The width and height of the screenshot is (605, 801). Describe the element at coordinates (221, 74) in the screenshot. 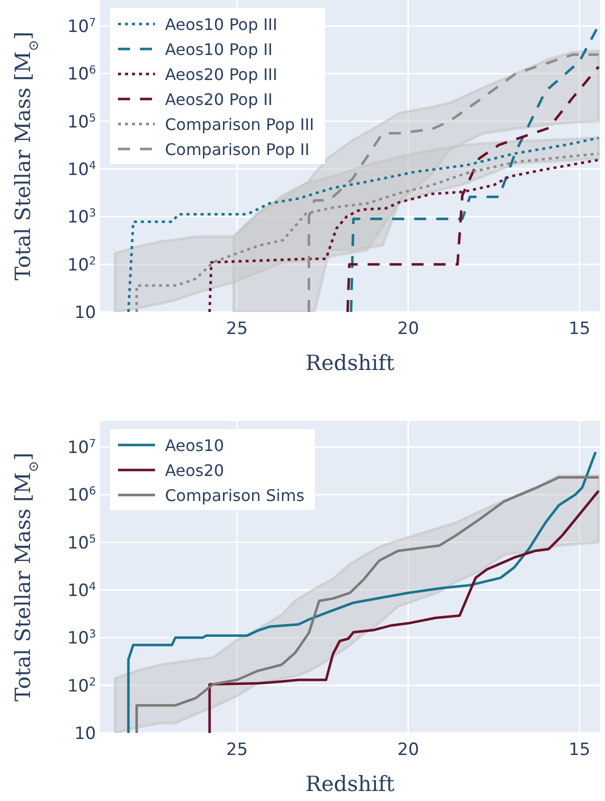

I see `legend-label: Aeos20 Pop III` at that location.